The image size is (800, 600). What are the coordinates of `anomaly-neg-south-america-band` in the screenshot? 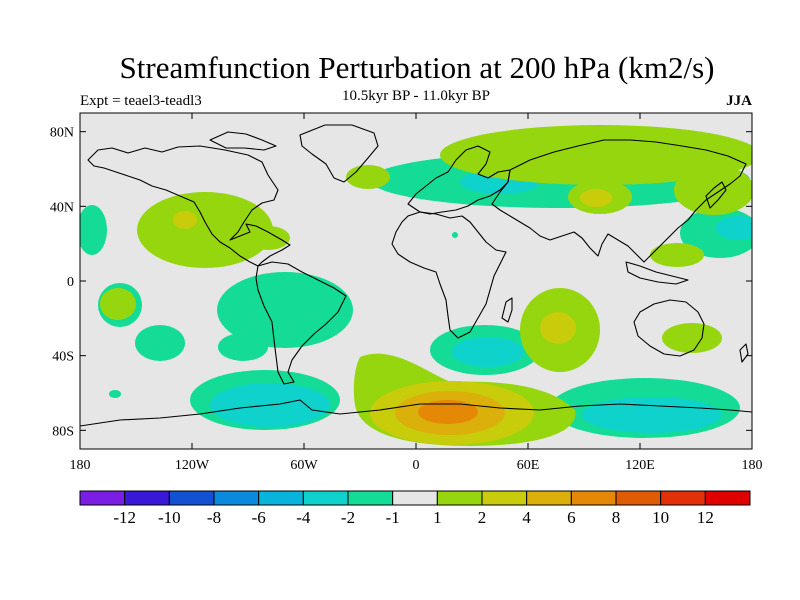 It's located at (285, 310).